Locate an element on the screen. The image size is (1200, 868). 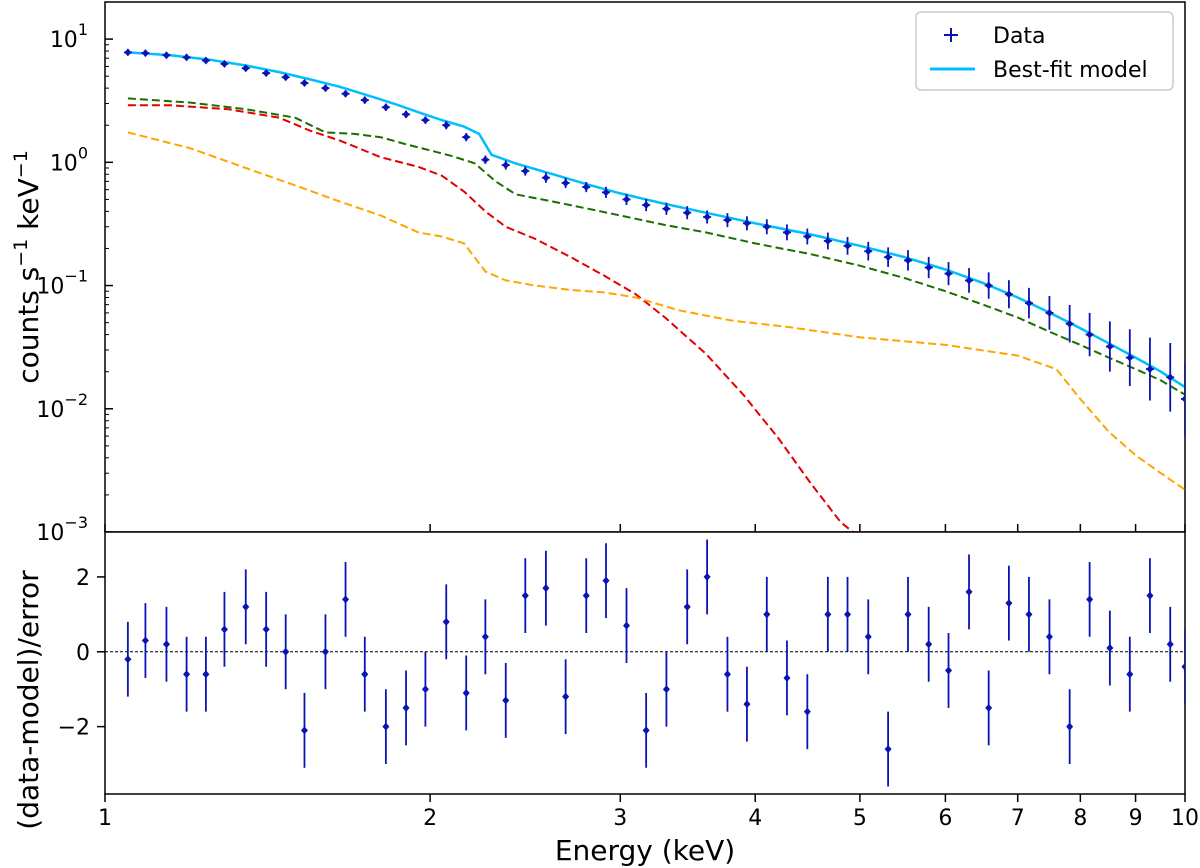
y-tick-label: 0 is located at coordinates (83, 653).